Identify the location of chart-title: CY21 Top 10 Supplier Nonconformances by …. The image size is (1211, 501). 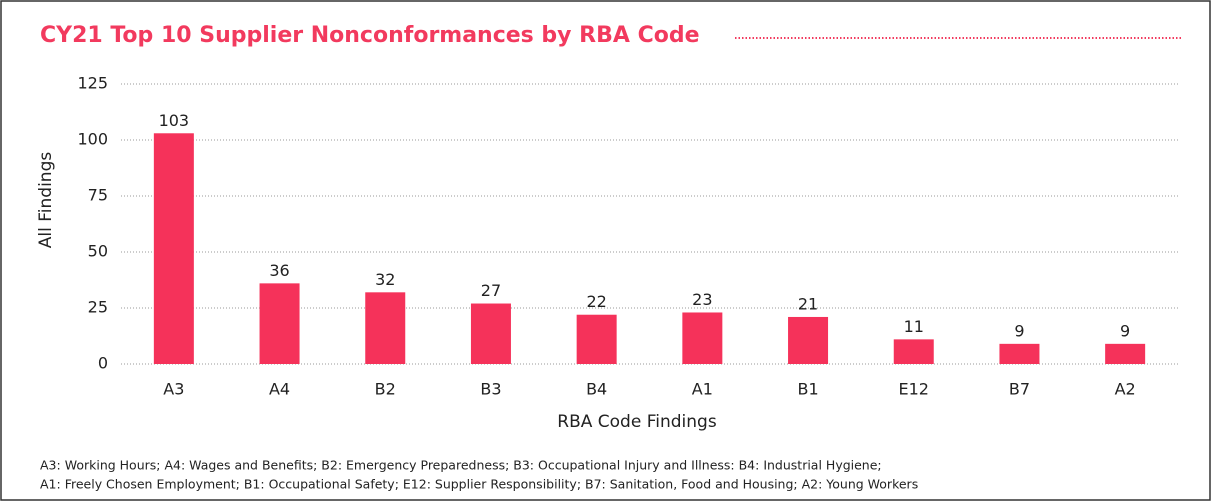
(370, 35).